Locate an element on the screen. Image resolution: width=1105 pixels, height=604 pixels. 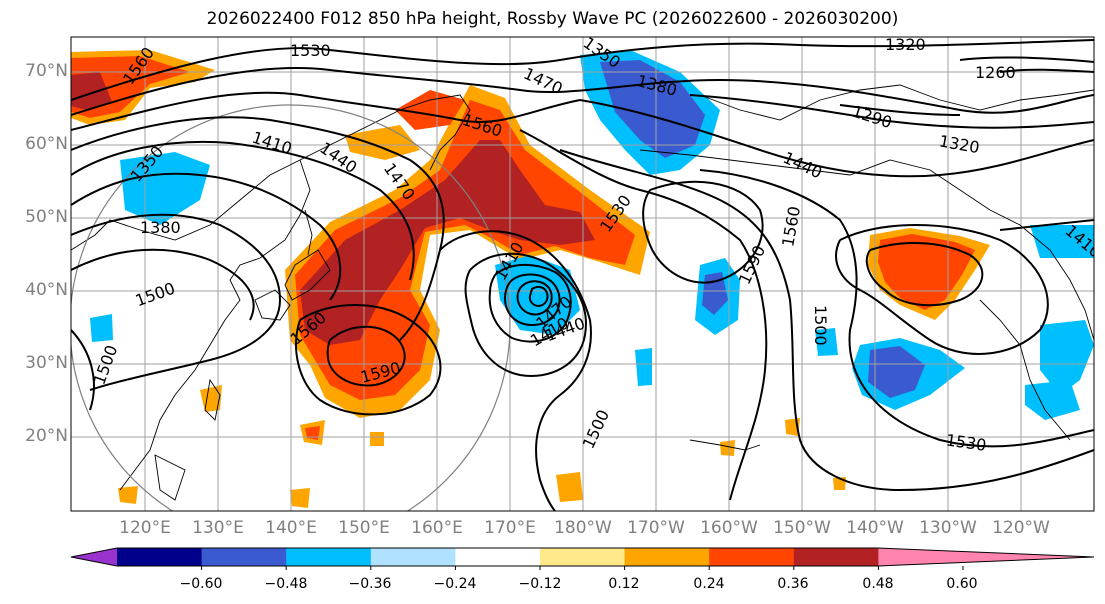
lat-label: 70°N is located at coordinates (46, 71).